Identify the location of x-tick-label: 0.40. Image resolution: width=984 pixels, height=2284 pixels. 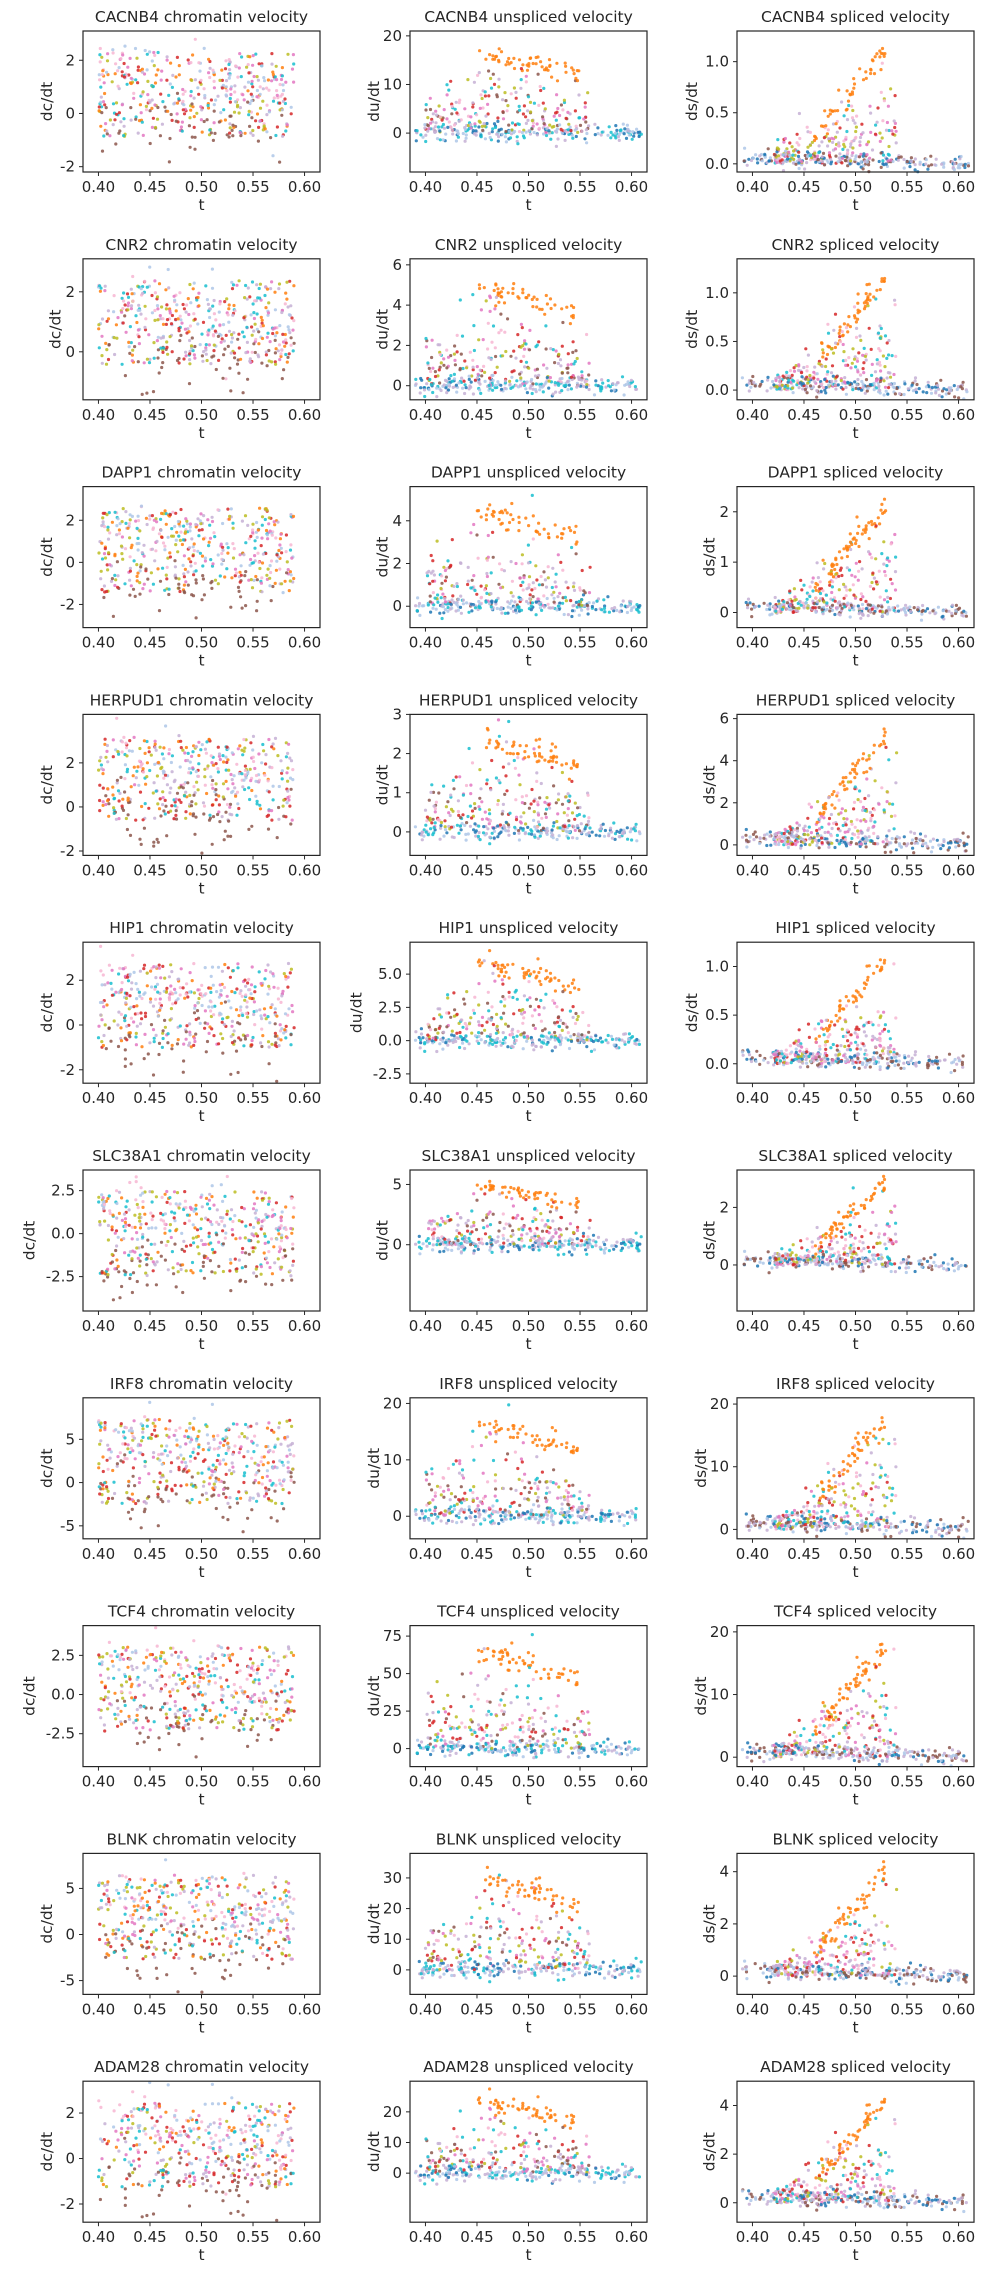
(425, 643).